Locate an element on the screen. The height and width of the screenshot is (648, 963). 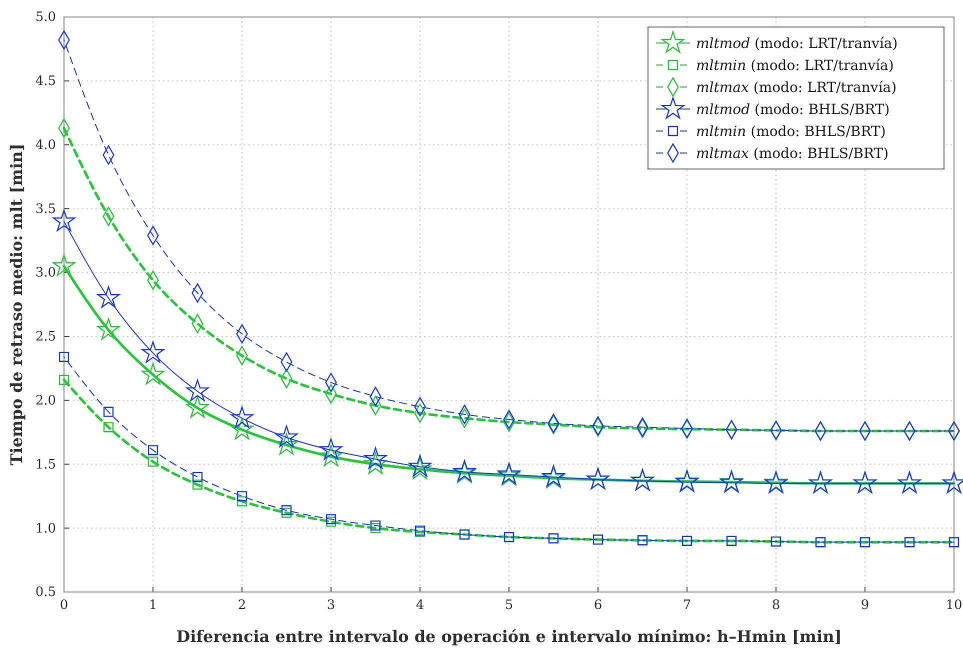
x-tick-label: 9 is located at coordinates (865, 606).